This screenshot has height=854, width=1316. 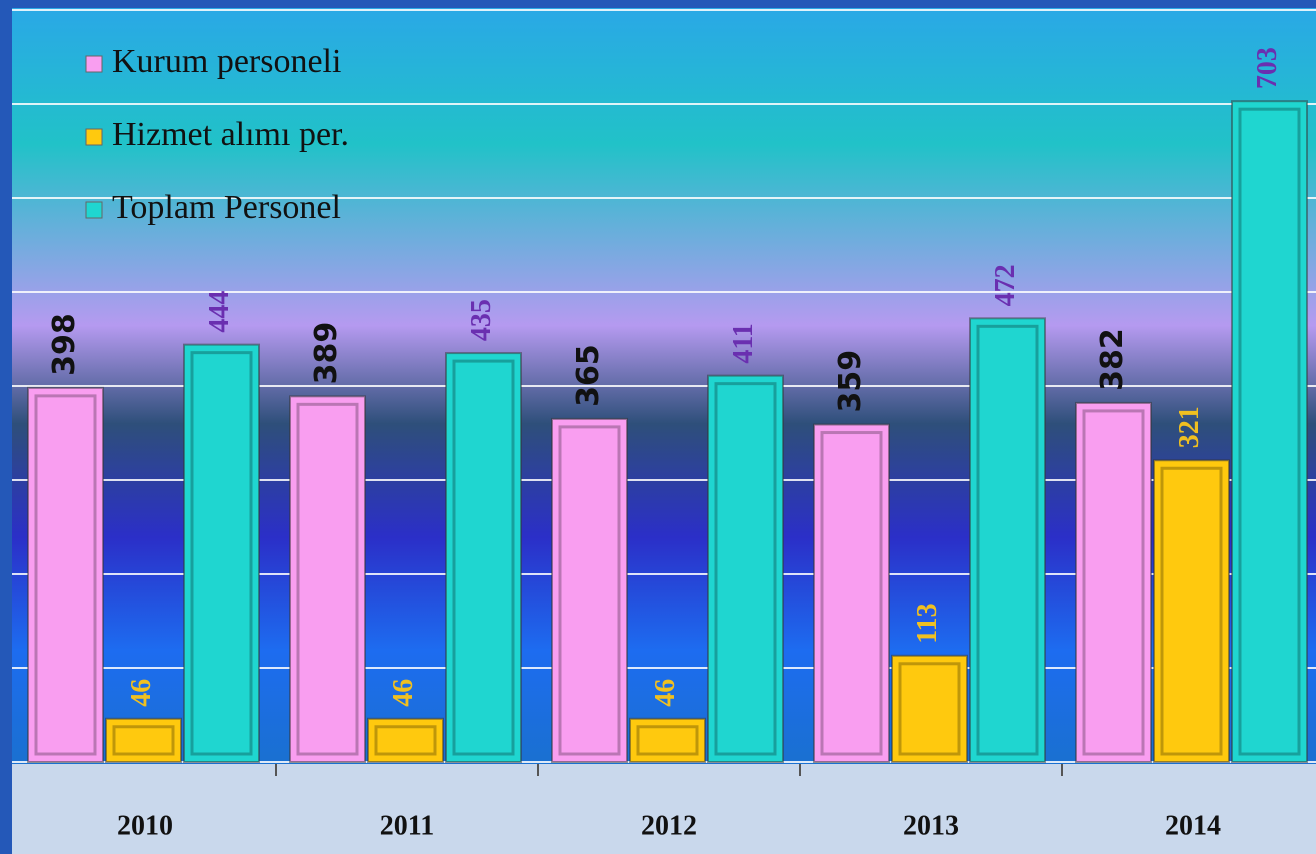 I want to click on x-tick-label: 2010, so click(x=145, y=825).